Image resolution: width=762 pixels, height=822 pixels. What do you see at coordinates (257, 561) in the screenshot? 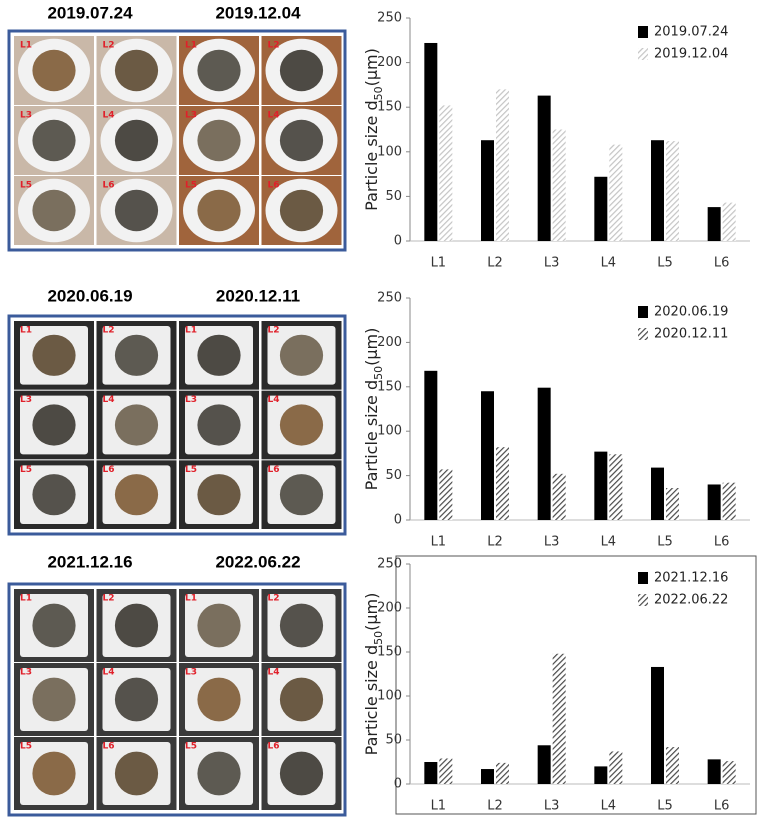
I see `panel-date: 2022.06.22` at bounding box center [257, 561].